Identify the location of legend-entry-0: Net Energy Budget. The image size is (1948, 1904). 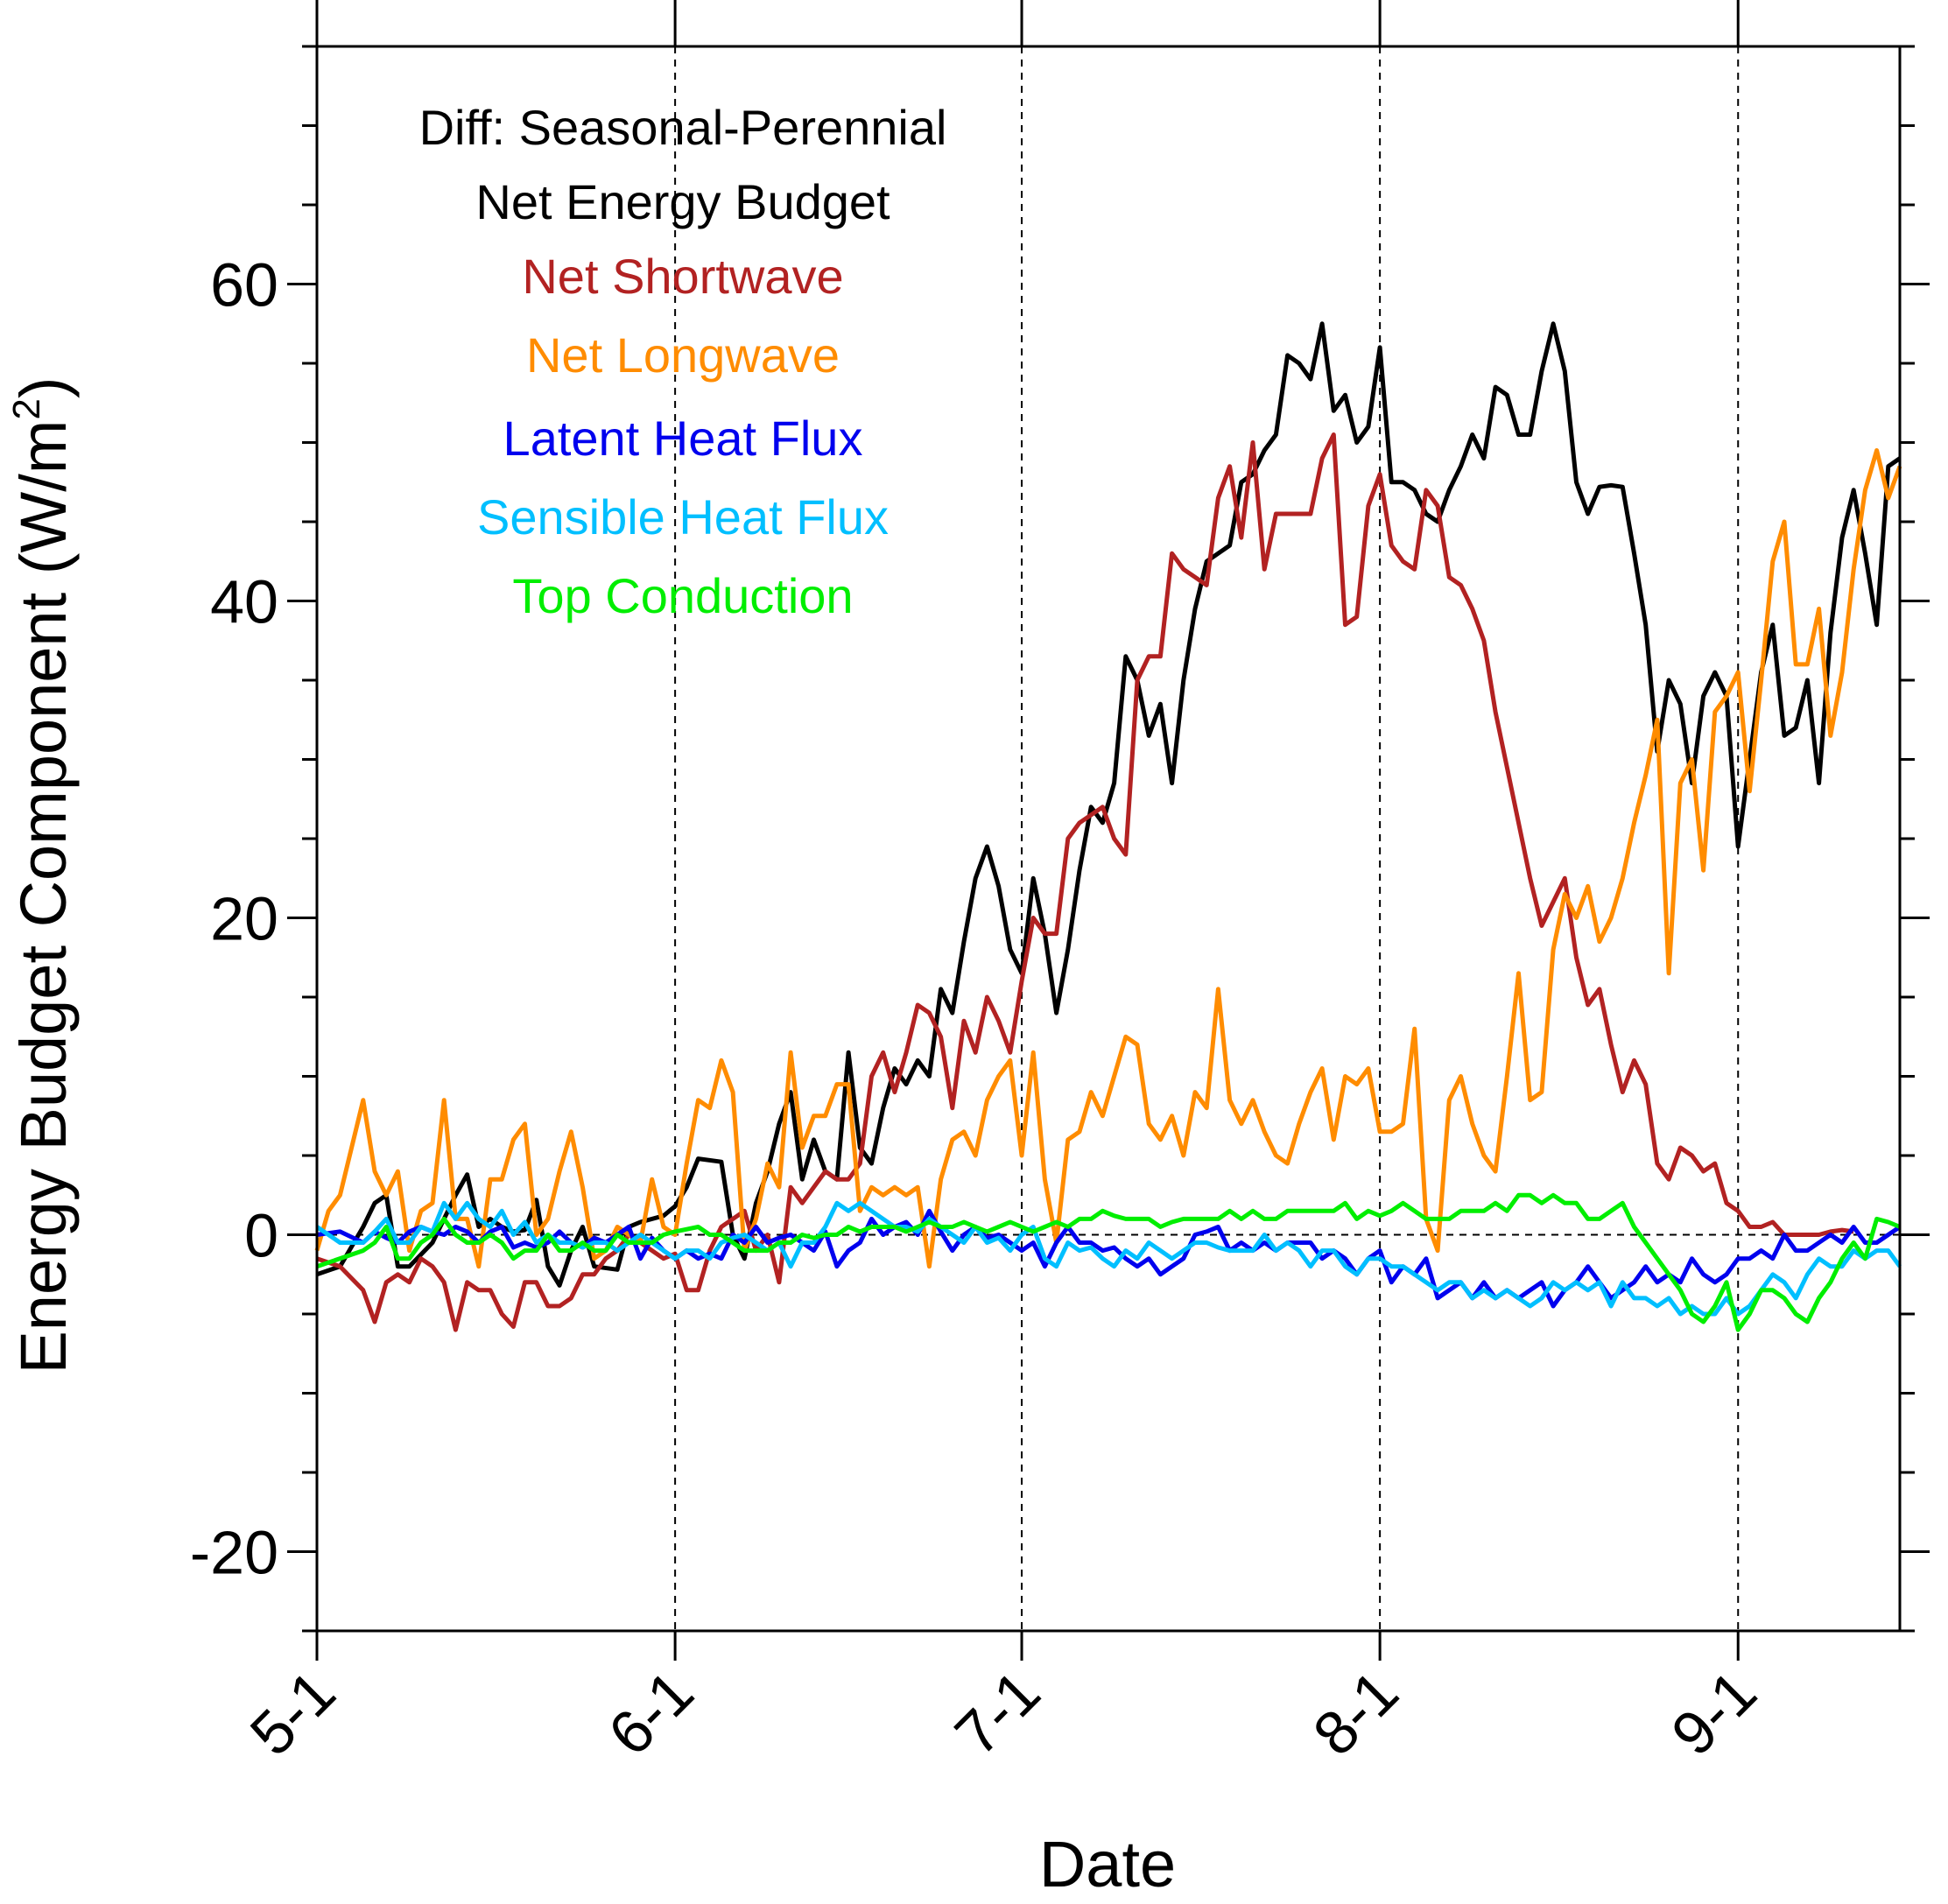
(683, 201).